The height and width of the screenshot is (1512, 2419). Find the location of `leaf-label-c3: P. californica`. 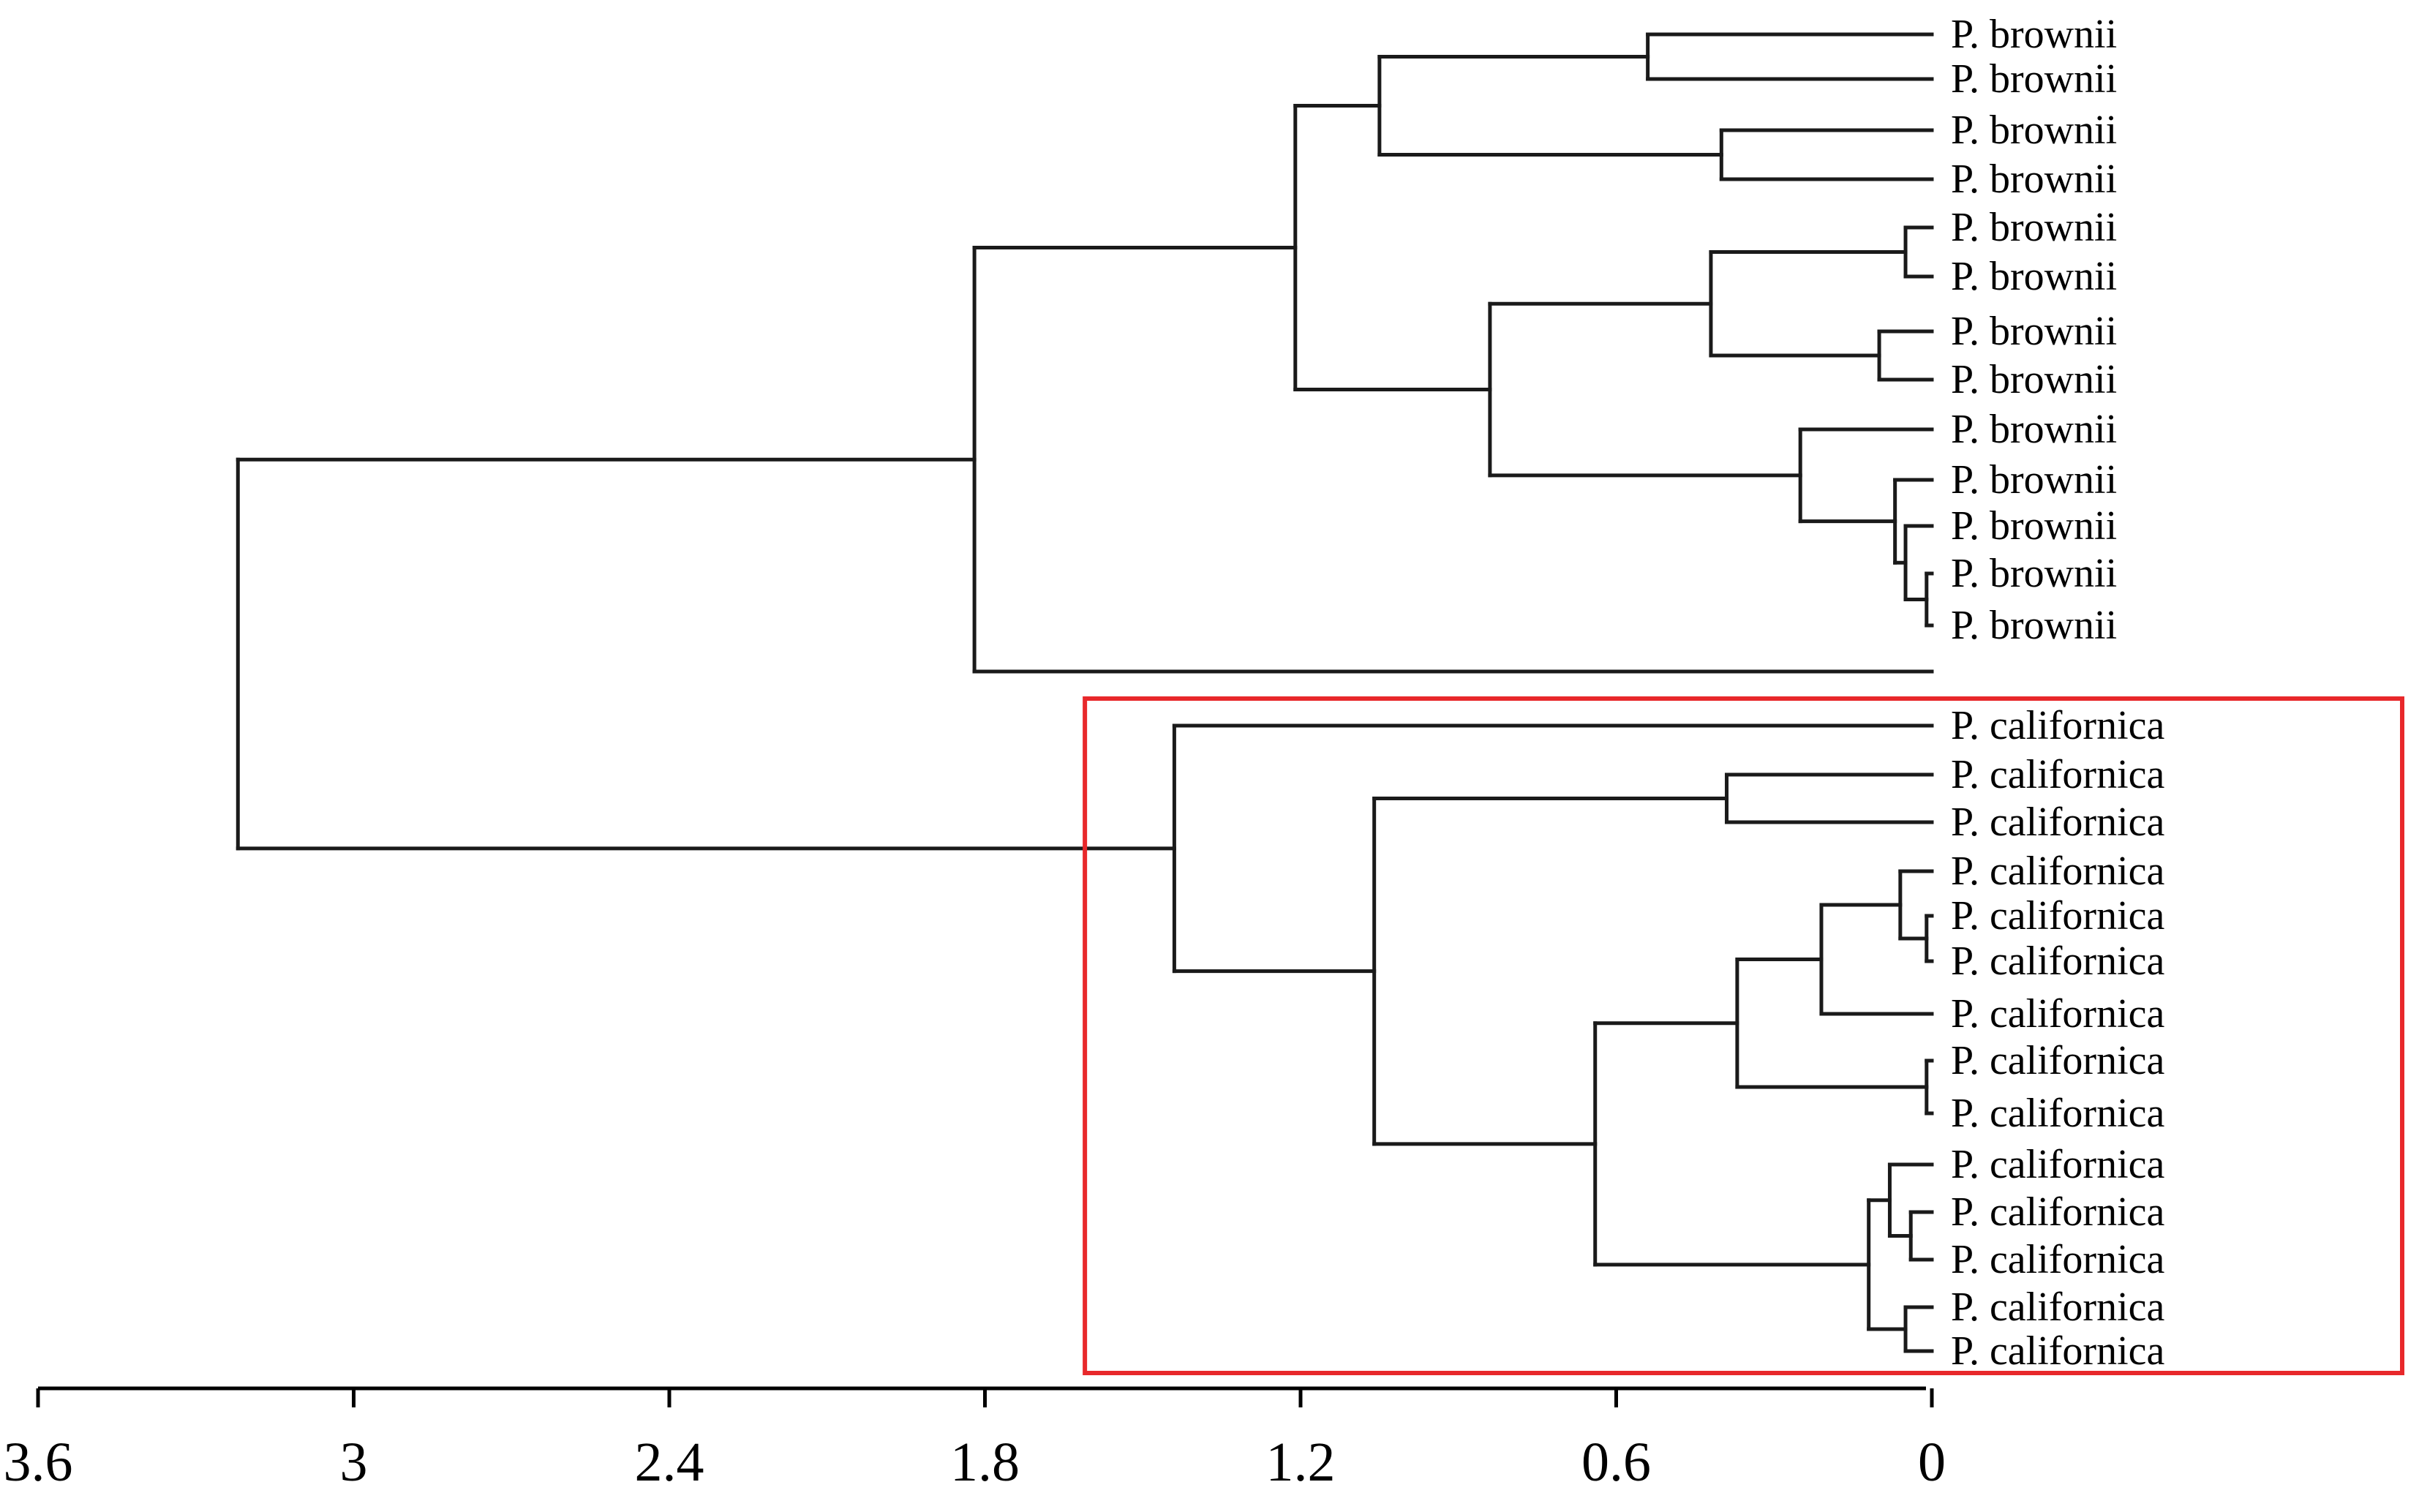

leaf-label-c3: P. californica is located at coordinates (2057, 822).